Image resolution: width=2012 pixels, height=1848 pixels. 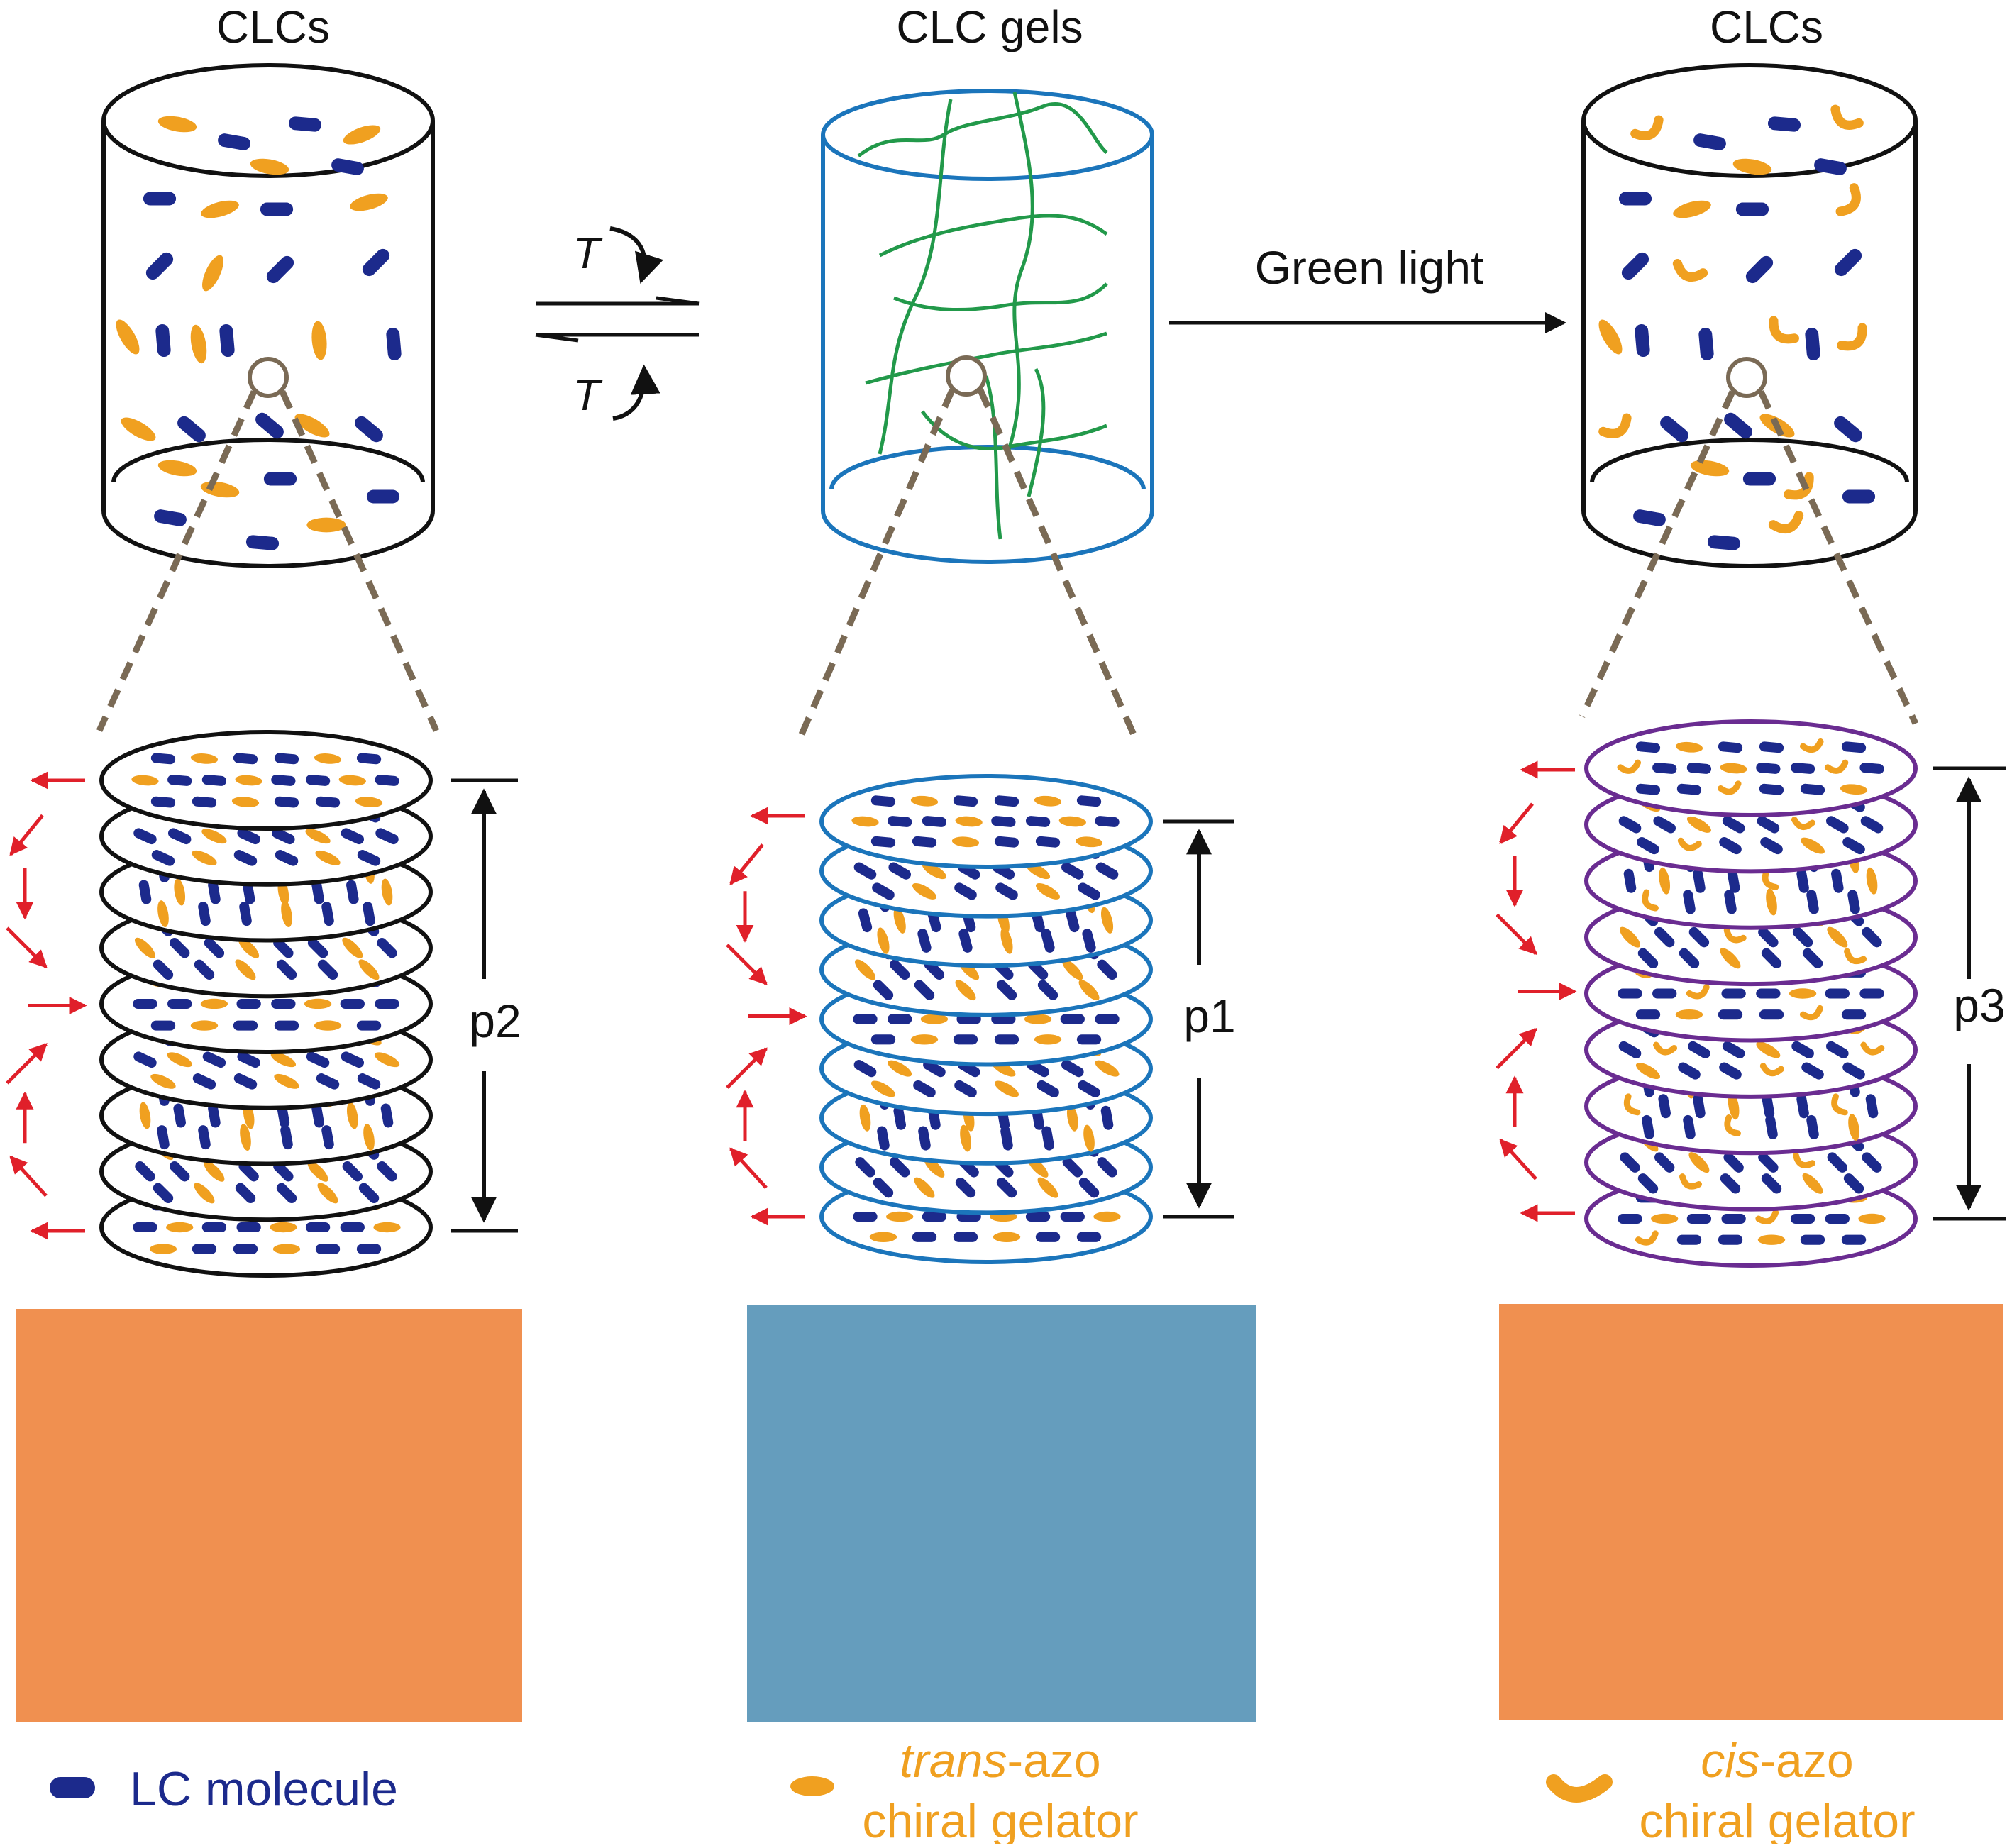 I want to click on green-light-label: Green light, so click(x=1369, y=267).